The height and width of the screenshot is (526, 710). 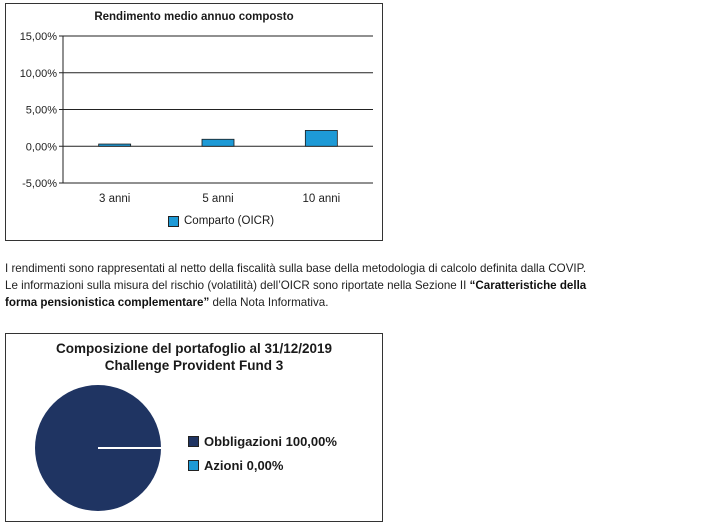 I want to click on y-tick-label: 5,00%, so click(x=41, y=111).